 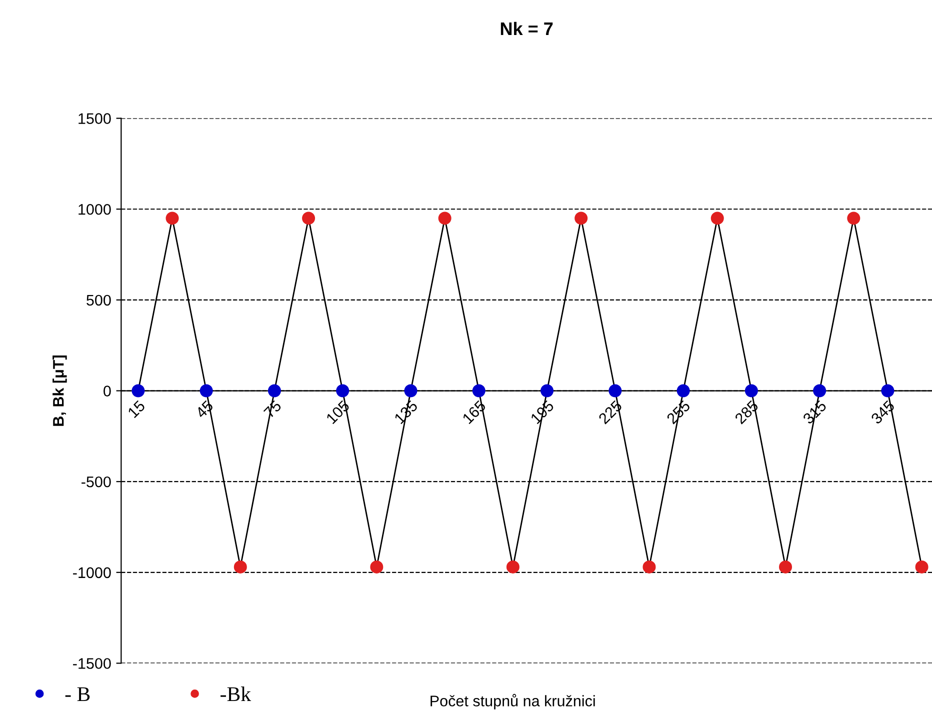 What do you see at coordinates (136, 409) in the screenshot?
I see `x-tick-label: 15` at bounding box center [136, 409].